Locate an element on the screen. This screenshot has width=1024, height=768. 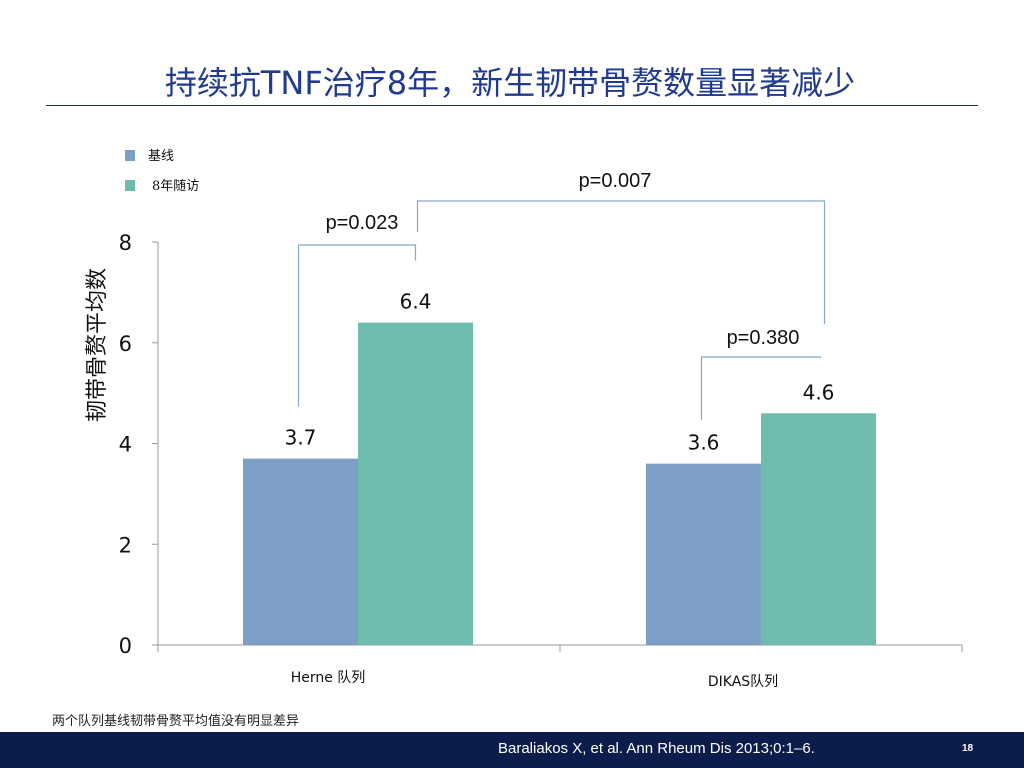
bar-value-label: 4.6 is located at coordinates (819, 392).